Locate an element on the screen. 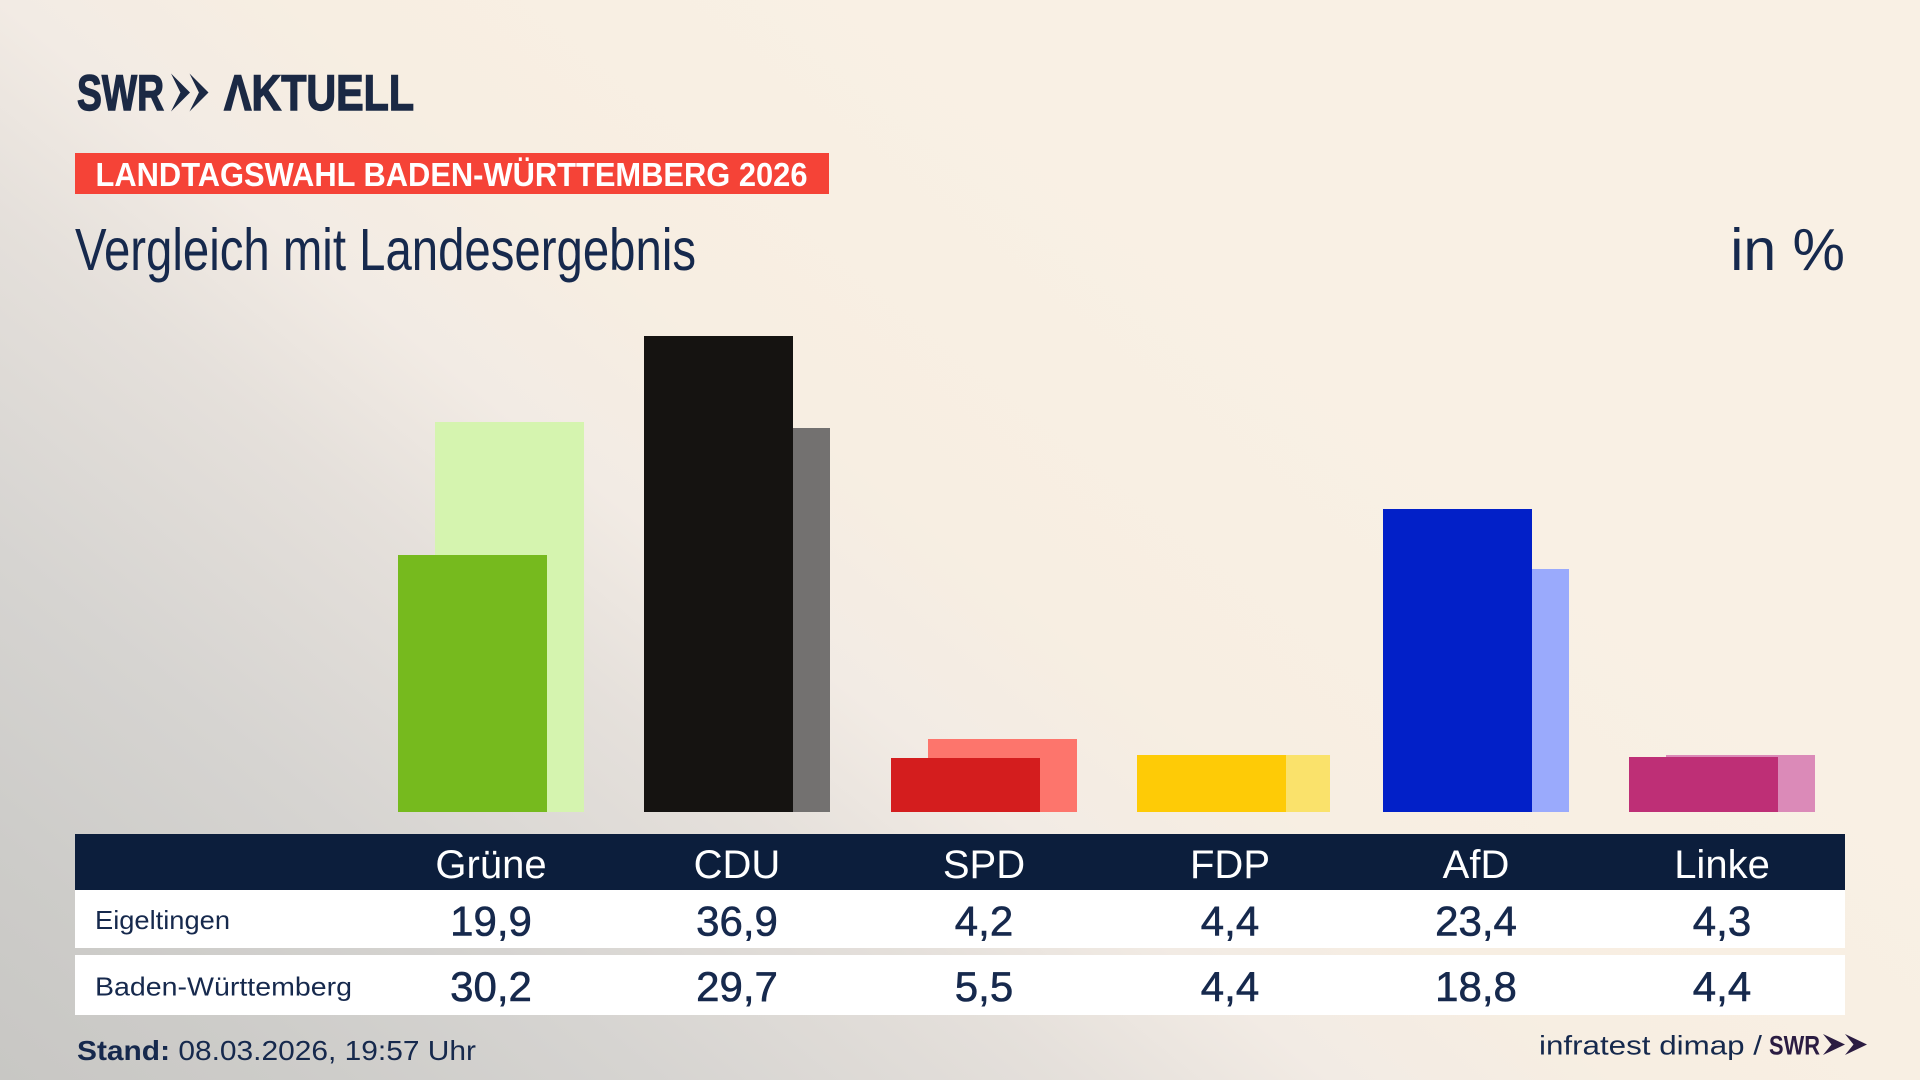  svg-text: 4,2 is located at coordinates (984, 921).